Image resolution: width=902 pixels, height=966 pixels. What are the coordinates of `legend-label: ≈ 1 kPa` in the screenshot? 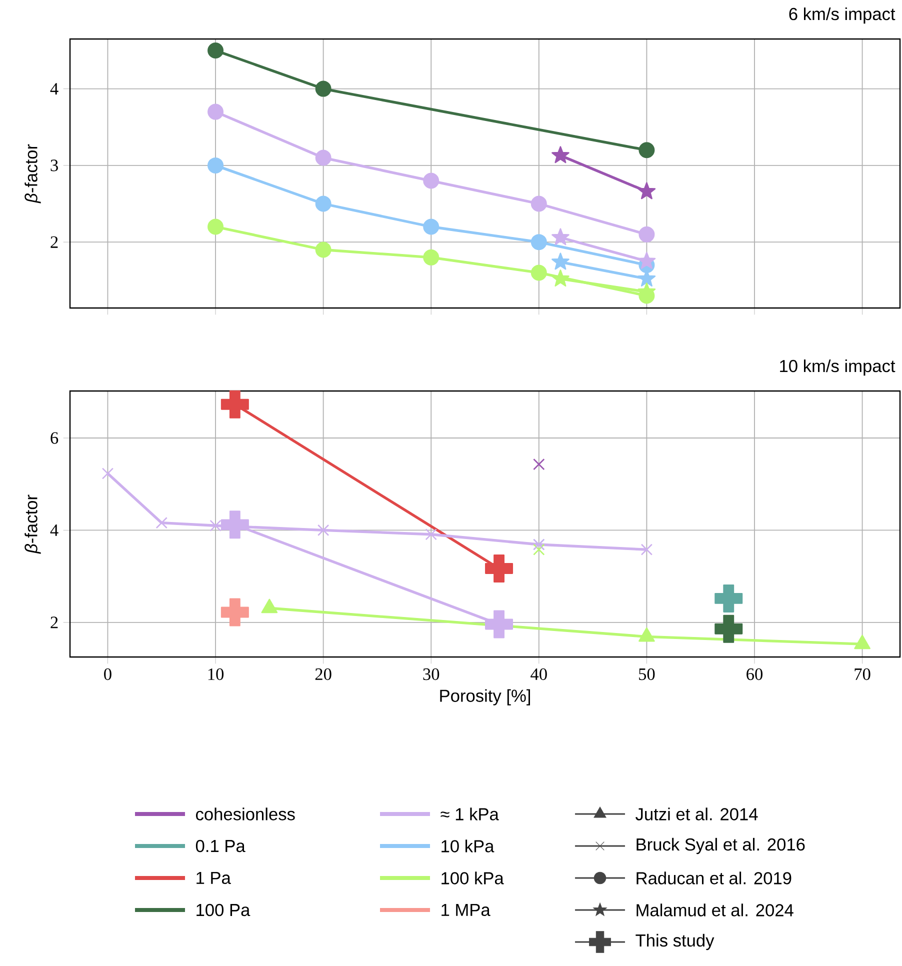 It's located at (469, 814).